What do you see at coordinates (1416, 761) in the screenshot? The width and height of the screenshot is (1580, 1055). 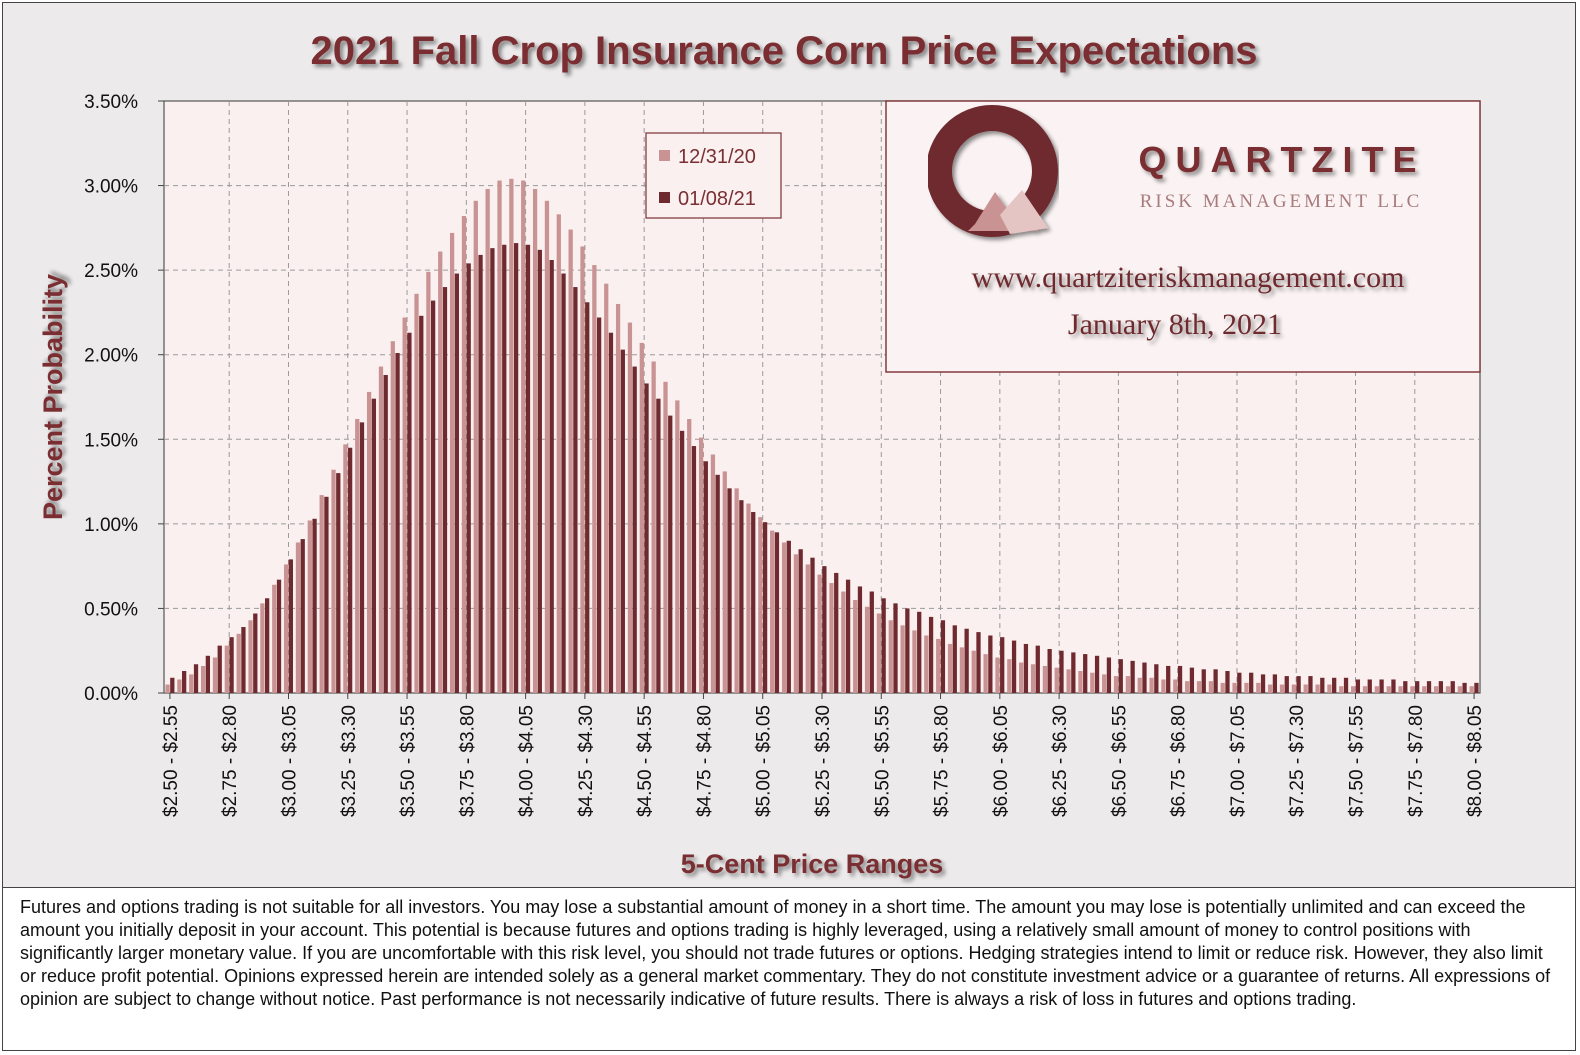 I see `x-tick-label: $7.75 - $7.80` at bounding box center [1416, 761].